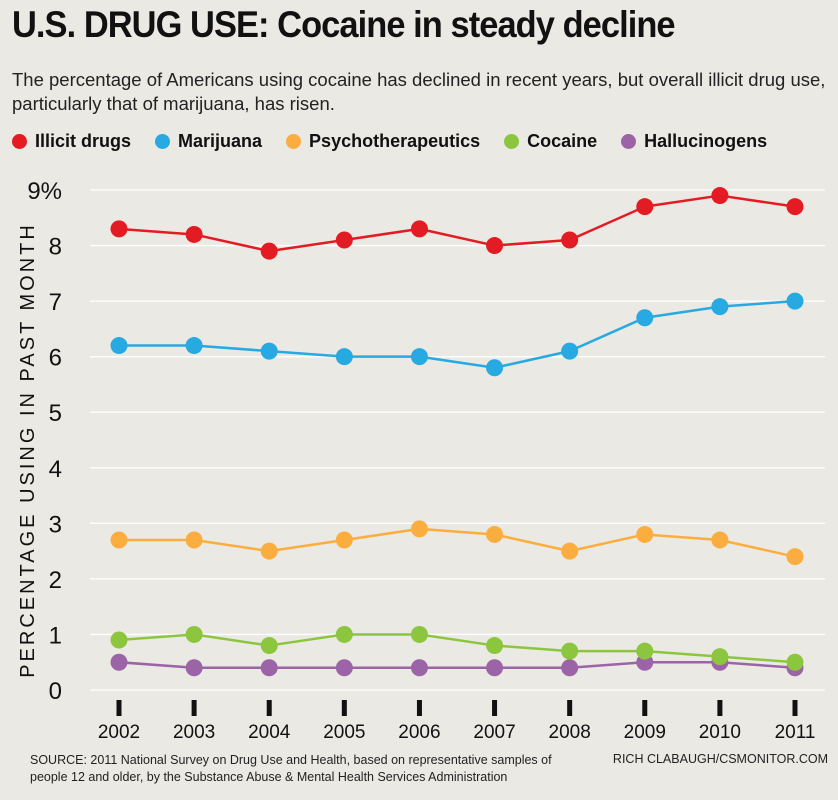  I want to click on point-marijuana-2011, so click(795, 301).